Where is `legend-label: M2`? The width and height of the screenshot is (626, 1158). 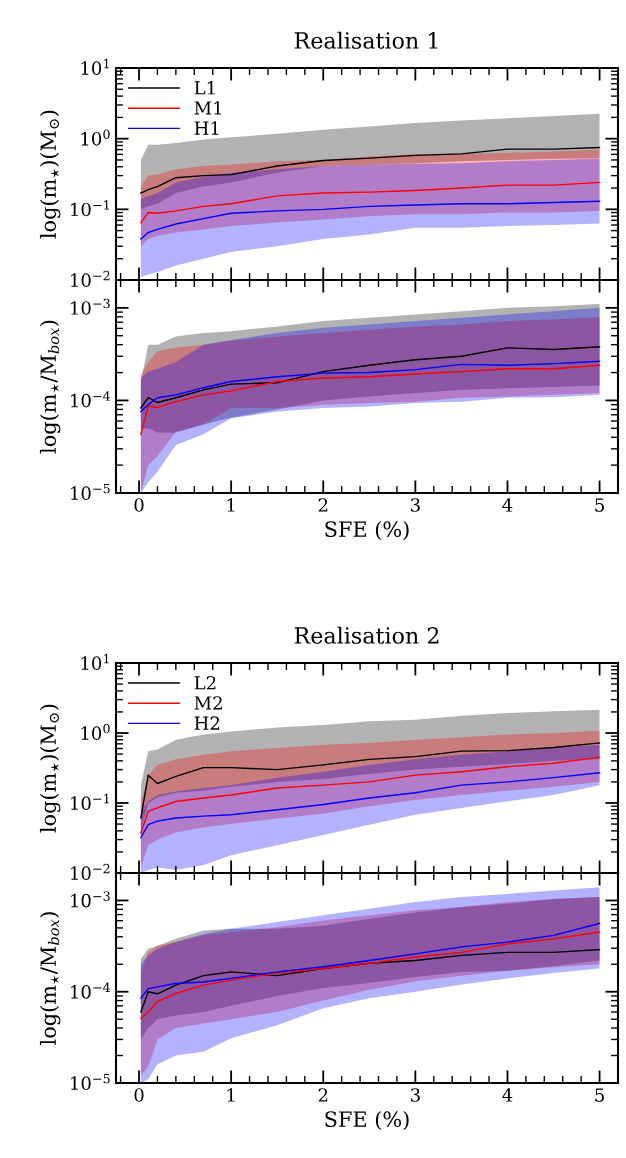 legend-label: M2 is located at coordinates (208, 703).